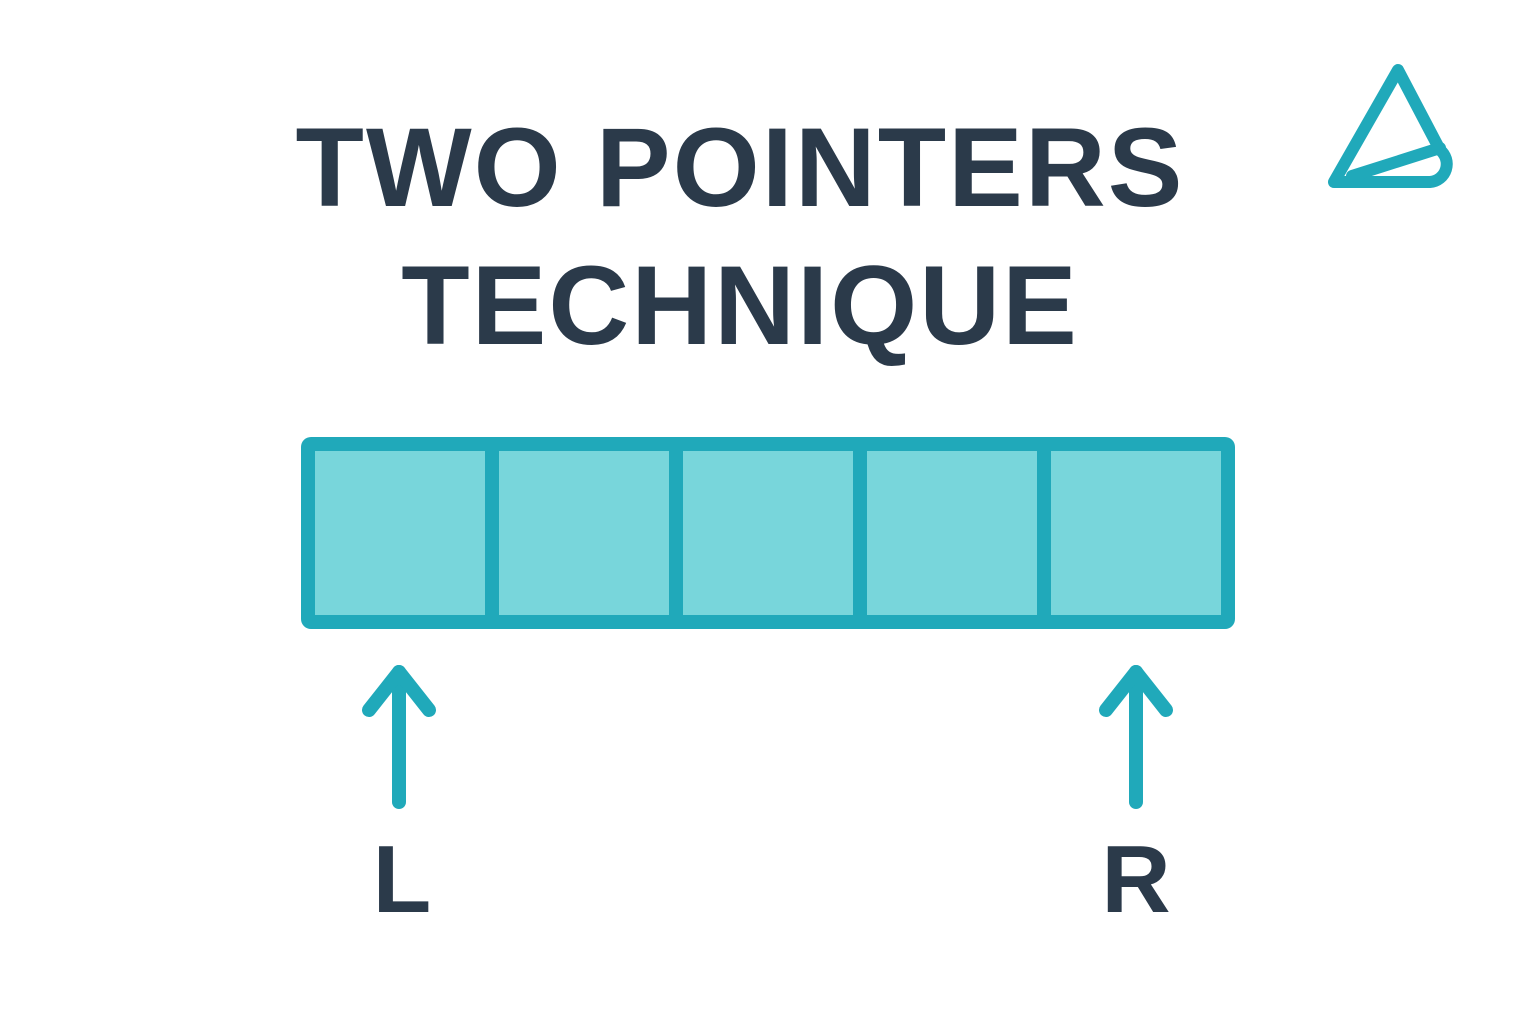 This screenshot has width=1536, height=1024. What do you see at coordinates (1390, 126) in the screenshot?
I see `triangle-logo-icon` at bounding box center [1390, 126].